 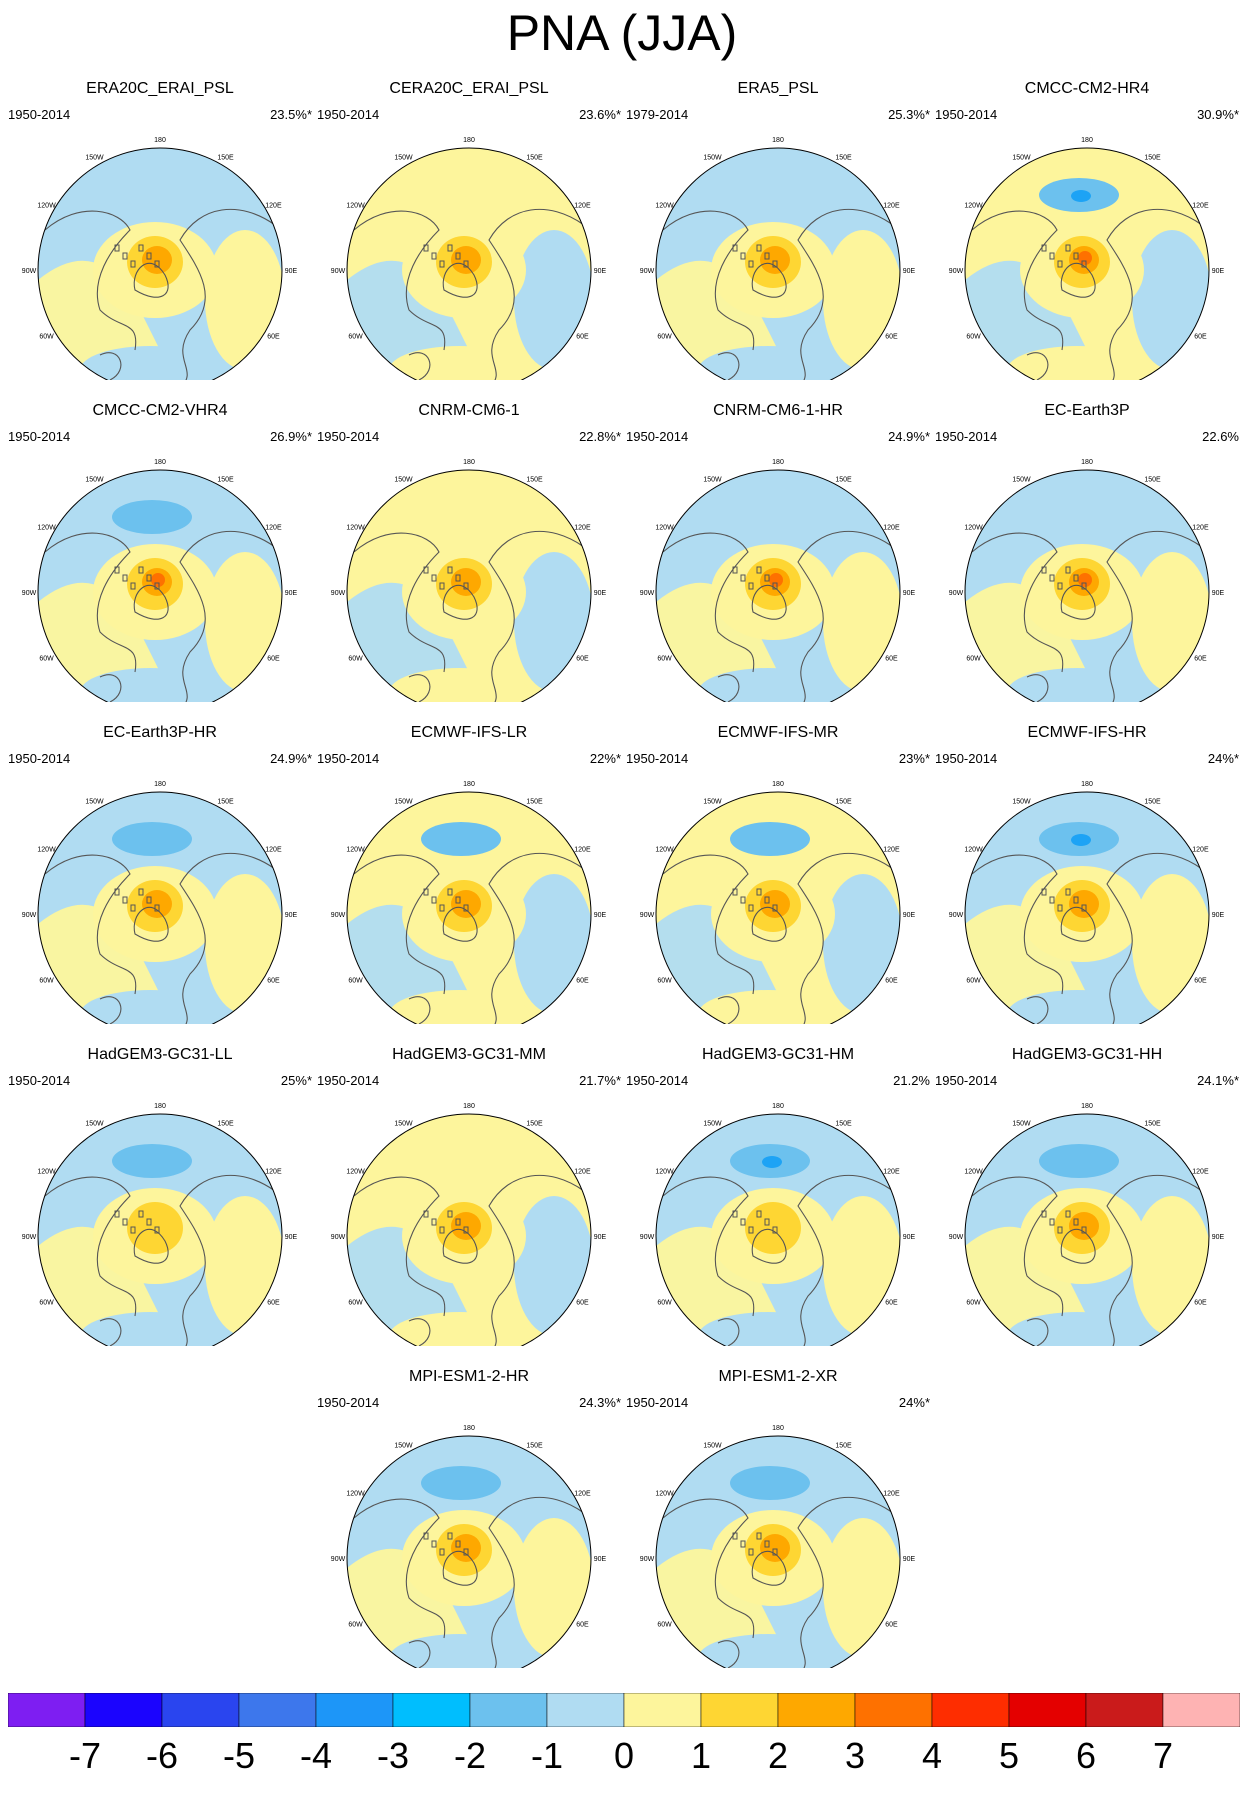 I want to click on colorbar-tick-label: -3, so click(x=392, y=1755).